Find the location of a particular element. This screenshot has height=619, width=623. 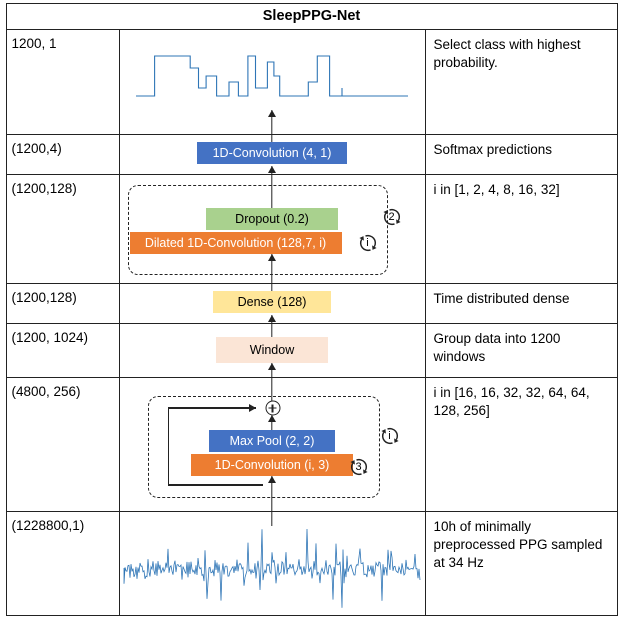

diagram-cell-dense: Dense (128) is located at coordinates (273, 303).